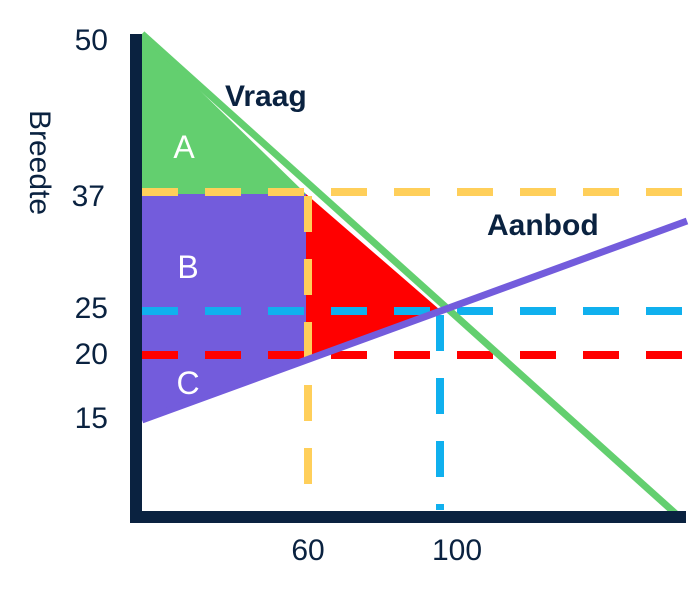  I want to click on x-tick-100: 100, so click(457, 550).